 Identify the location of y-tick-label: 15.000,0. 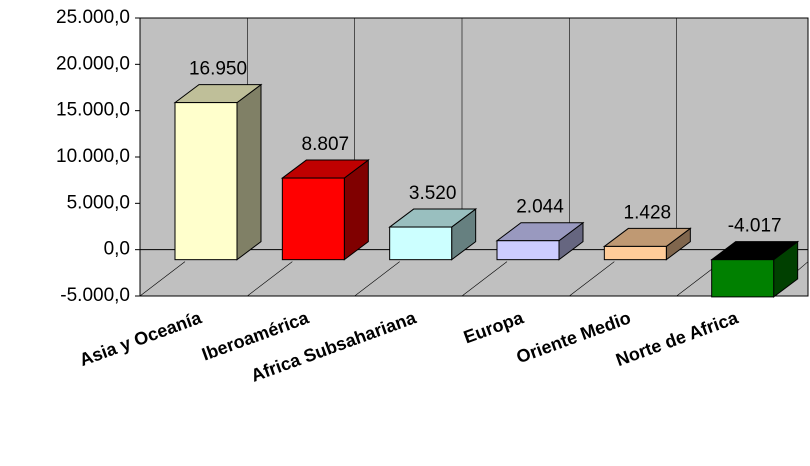
(93, 110).